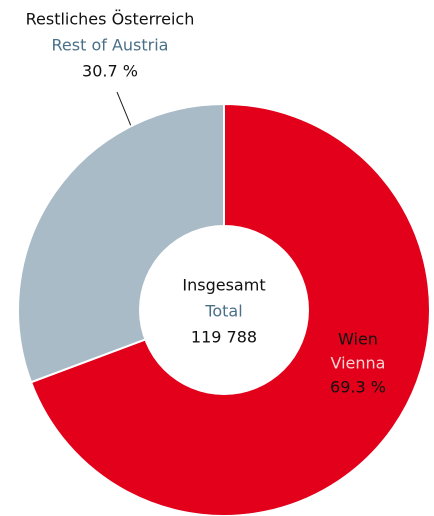 Image resolution: width=434 pixels, height=516 pixels. What do you see at coordinates (110, 71) in the screenshot?
I see `value-label: 30.7 %` at bounding box center [110, 71].